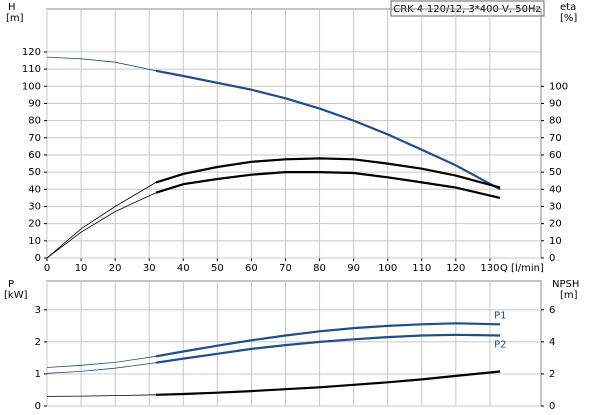 The image size is (593, 415). What do you see at coordinates (565, 284) in the screenshot?
I see `y2-label: NPSH` at bounding box center [565, 284].